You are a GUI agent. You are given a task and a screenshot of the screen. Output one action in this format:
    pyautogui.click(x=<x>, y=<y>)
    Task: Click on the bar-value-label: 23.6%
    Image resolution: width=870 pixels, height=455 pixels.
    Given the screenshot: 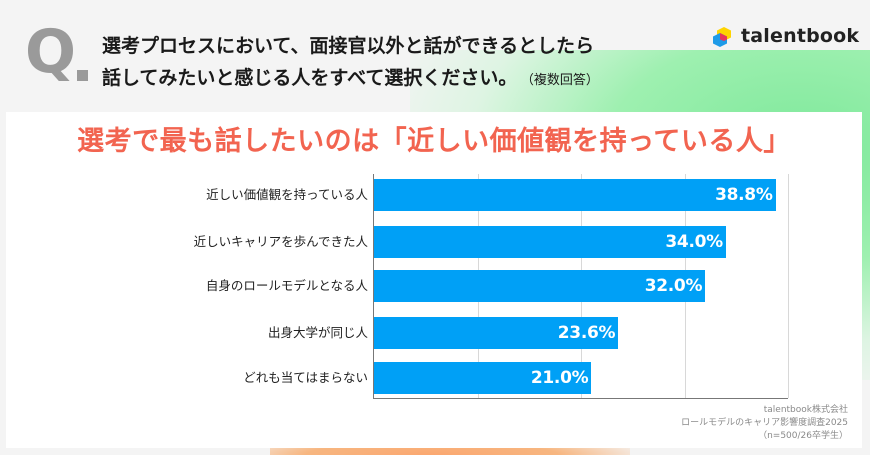 What is the action you would take?
    pyautogui.click(x=586, y=333)
    